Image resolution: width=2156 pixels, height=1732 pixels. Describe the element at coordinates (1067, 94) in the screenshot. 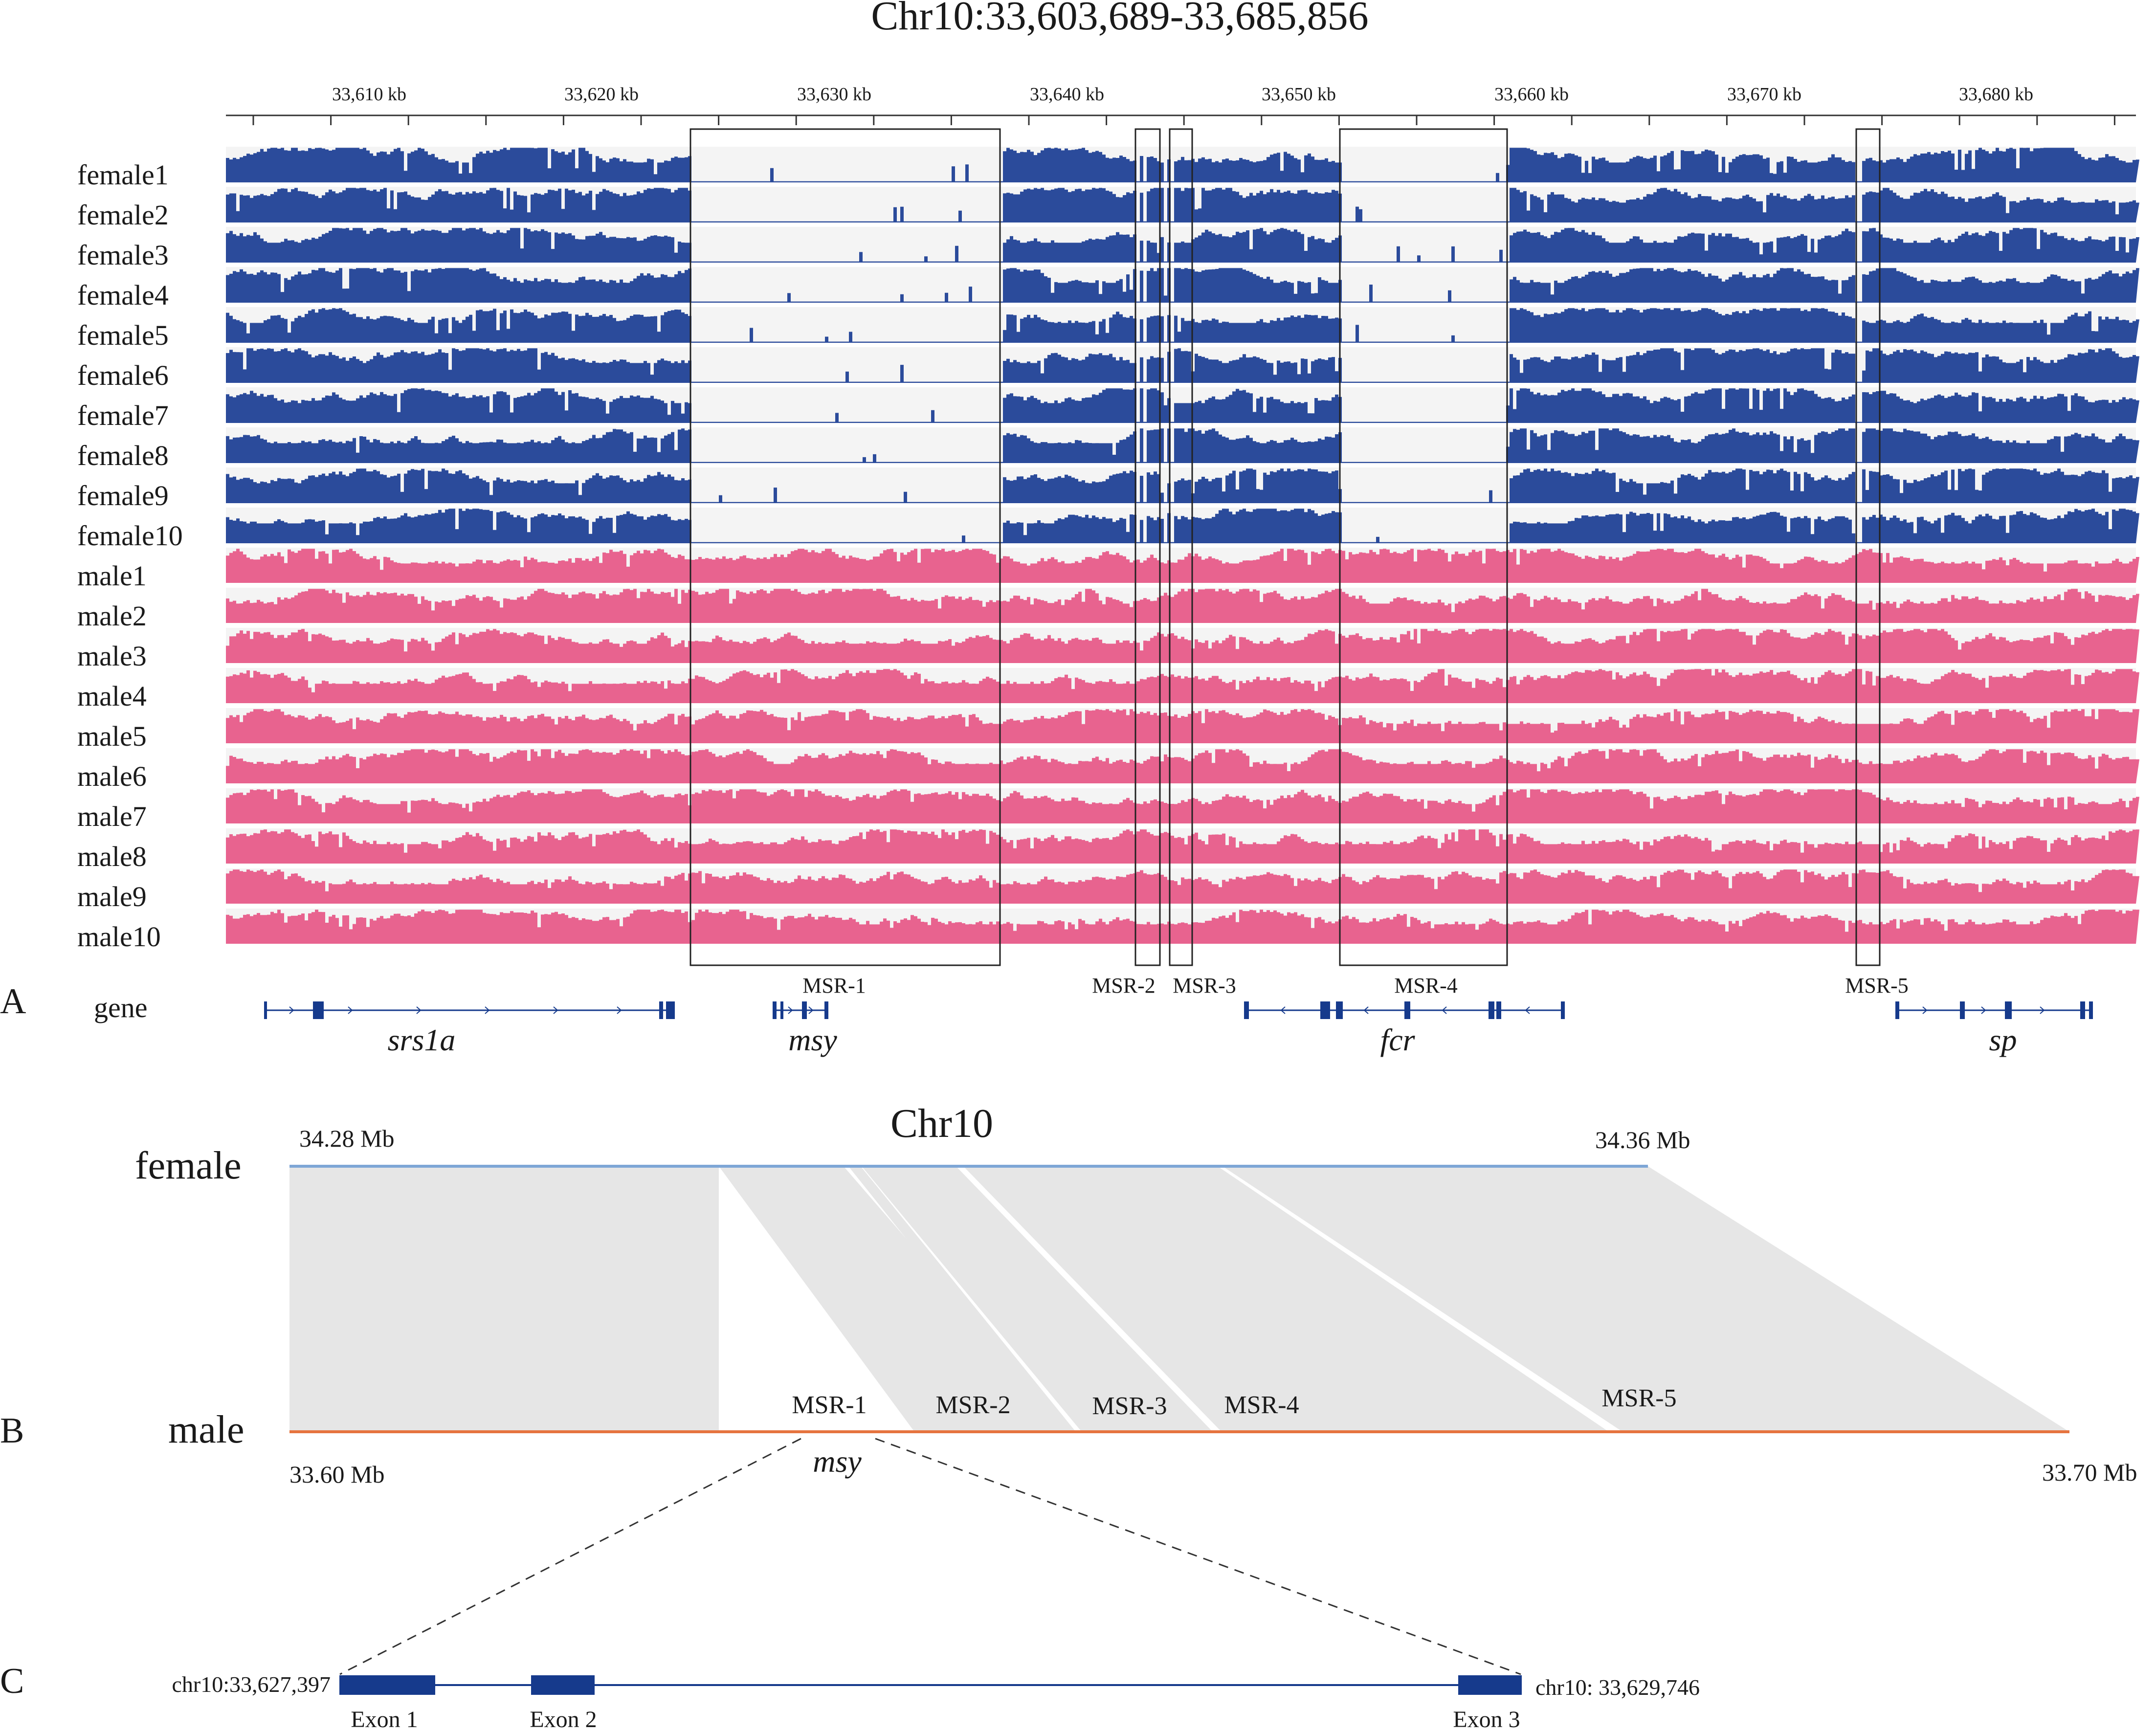

I see `tick-label: 33,640 kb` at that location.